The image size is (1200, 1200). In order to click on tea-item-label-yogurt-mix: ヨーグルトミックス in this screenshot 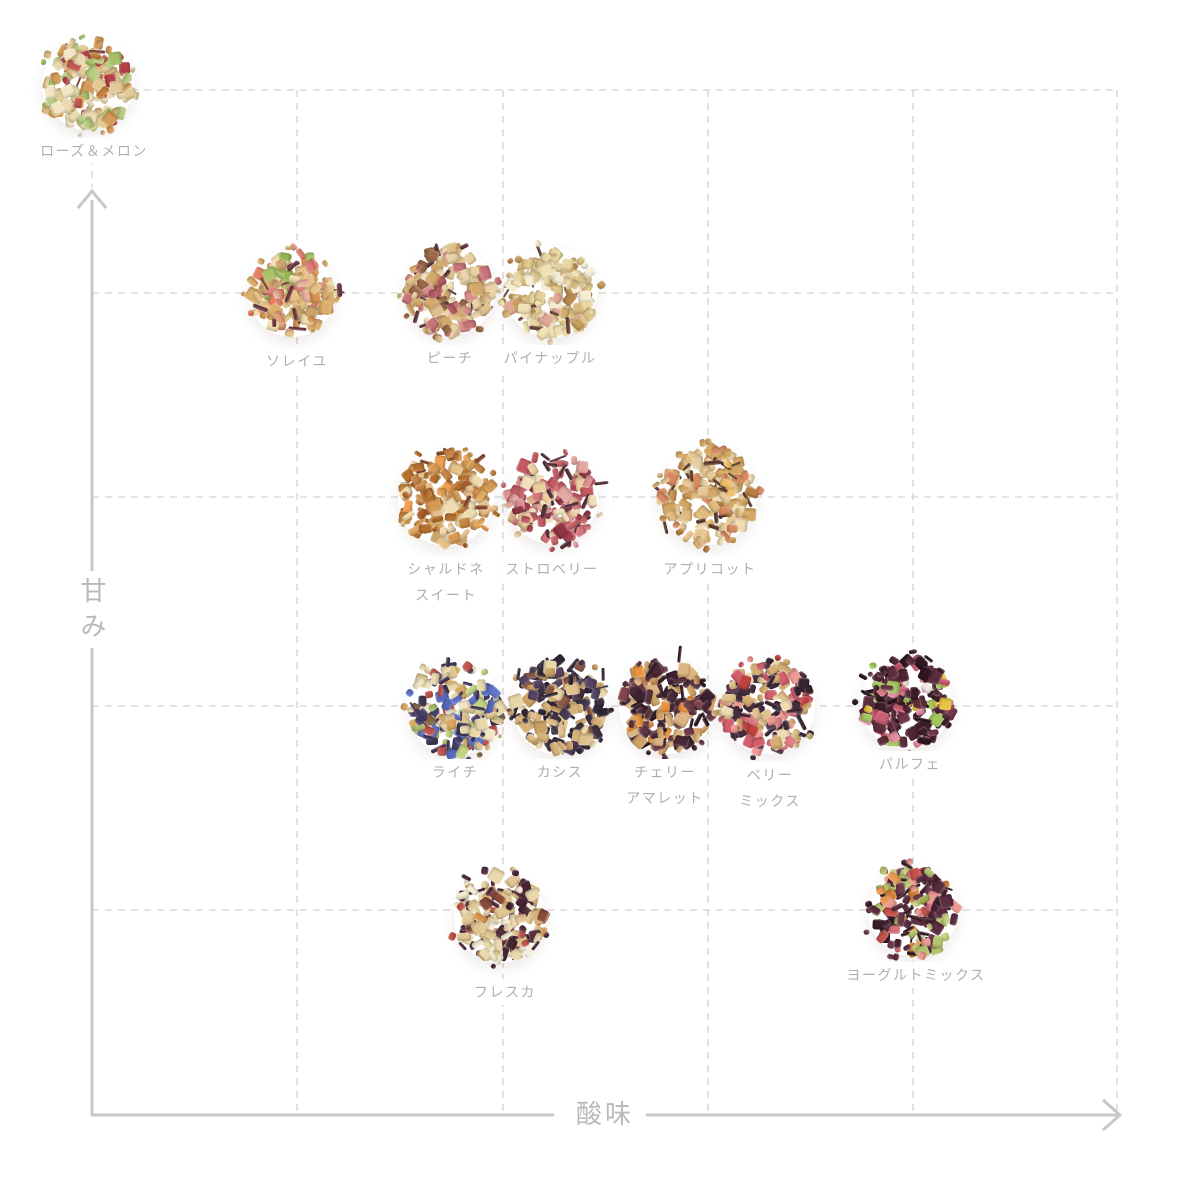, I will do `click(916, 975)`.